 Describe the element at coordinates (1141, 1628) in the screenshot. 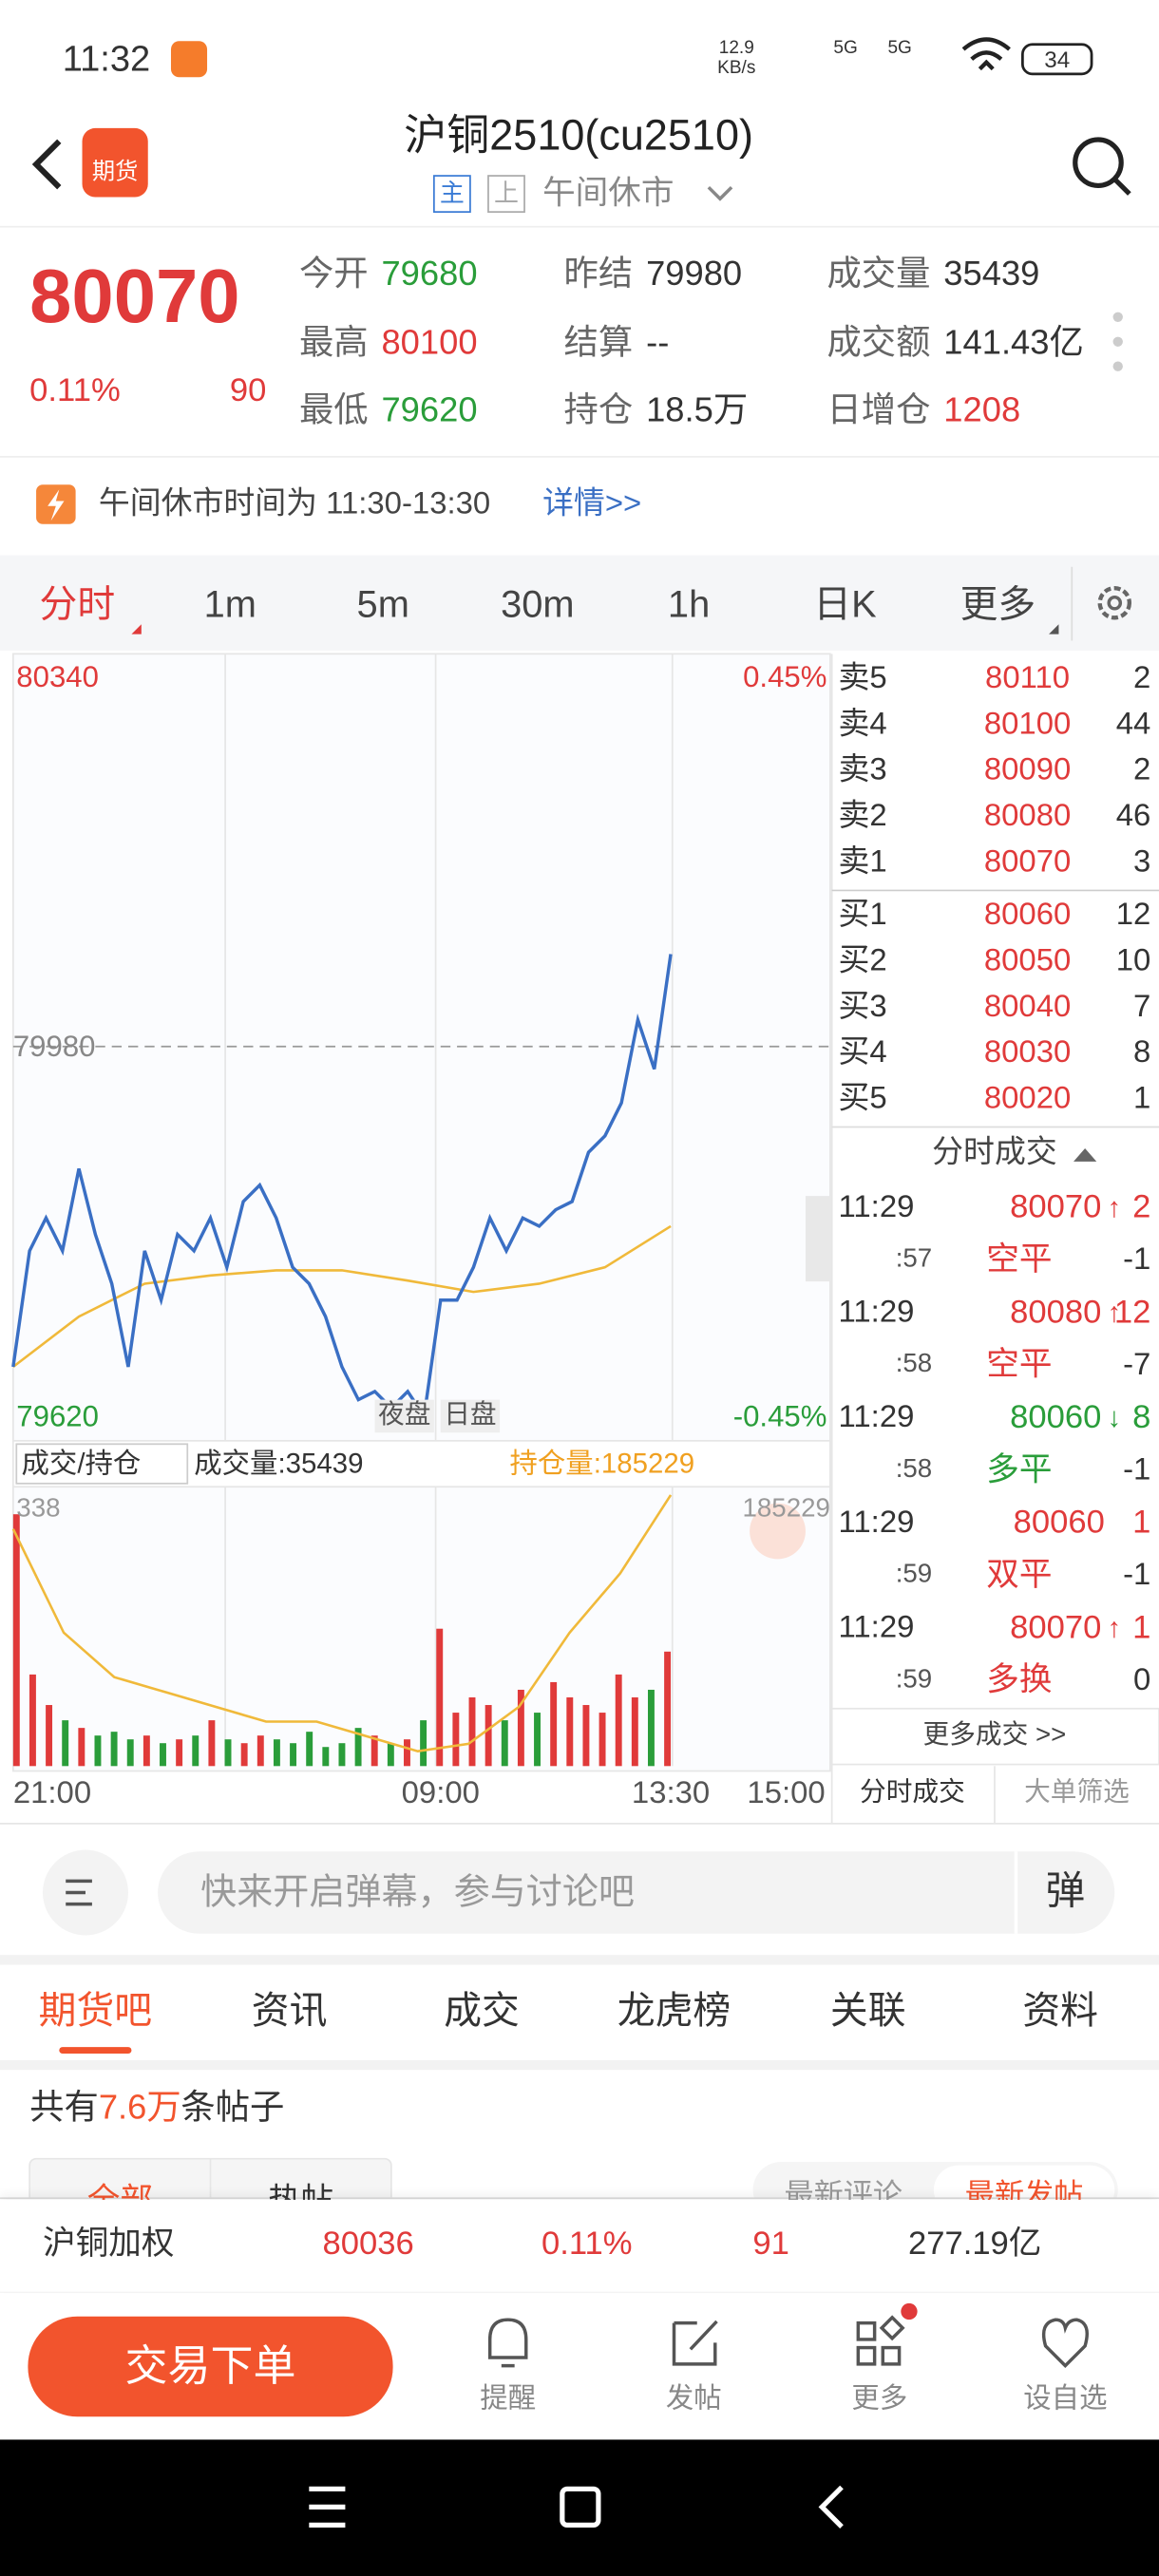

I see `trade-qty: 1` at that location.